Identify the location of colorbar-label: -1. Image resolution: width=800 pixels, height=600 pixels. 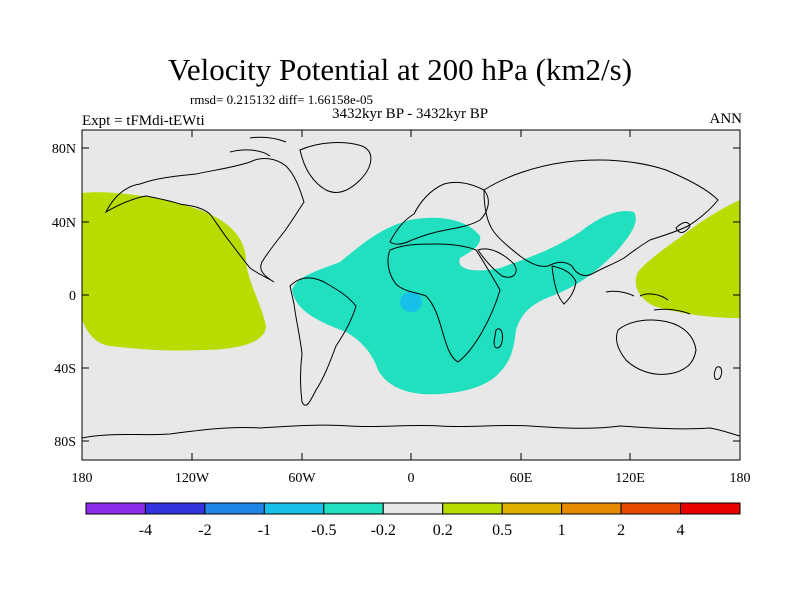
(264, 530).